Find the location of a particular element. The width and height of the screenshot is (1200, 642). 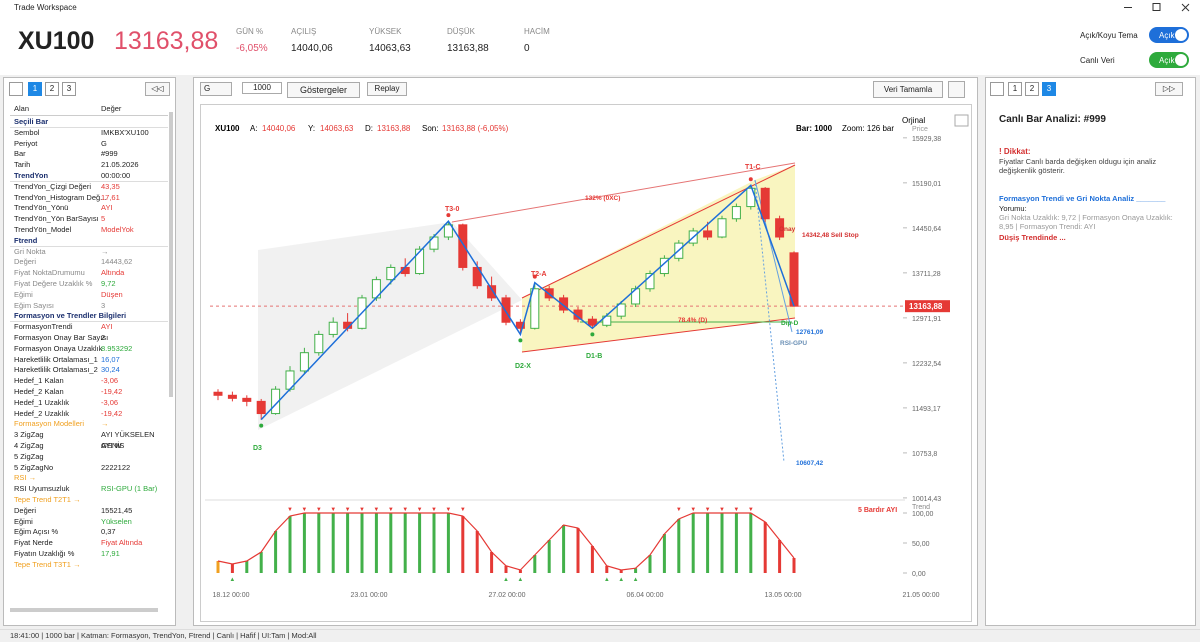

section-row: Seçili Bar is located at coordinates (89, 122).